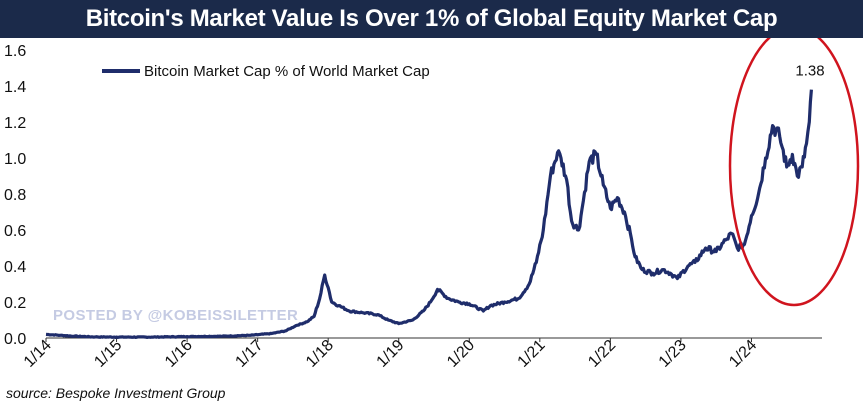 This screenshot has height=410, width=863. I want to click on annotation-last-value: 1.38, so click(809, 71).